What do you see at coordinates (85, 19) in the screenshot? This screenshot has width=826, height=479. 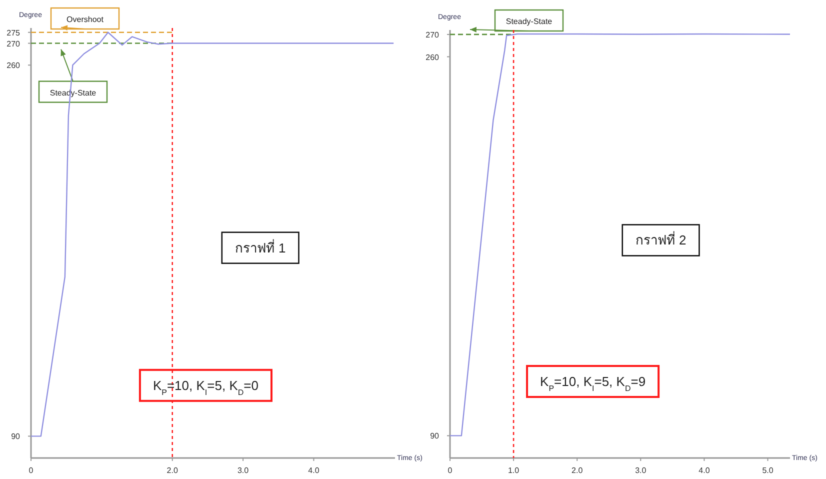 I see `ref-line-label: Overshoot` at bounding box center [85, 19].